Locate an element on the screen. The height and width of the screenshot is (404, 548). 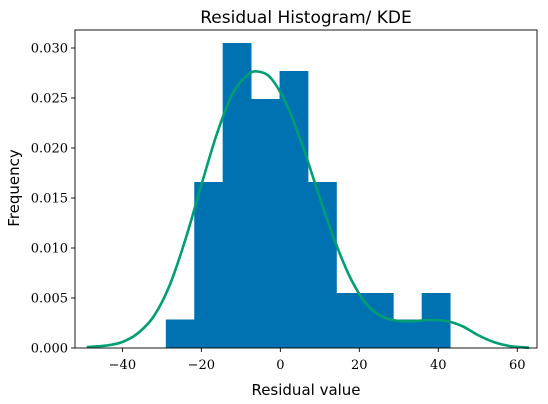
x-tick-label: 60 is located at coordinates (517, 365).